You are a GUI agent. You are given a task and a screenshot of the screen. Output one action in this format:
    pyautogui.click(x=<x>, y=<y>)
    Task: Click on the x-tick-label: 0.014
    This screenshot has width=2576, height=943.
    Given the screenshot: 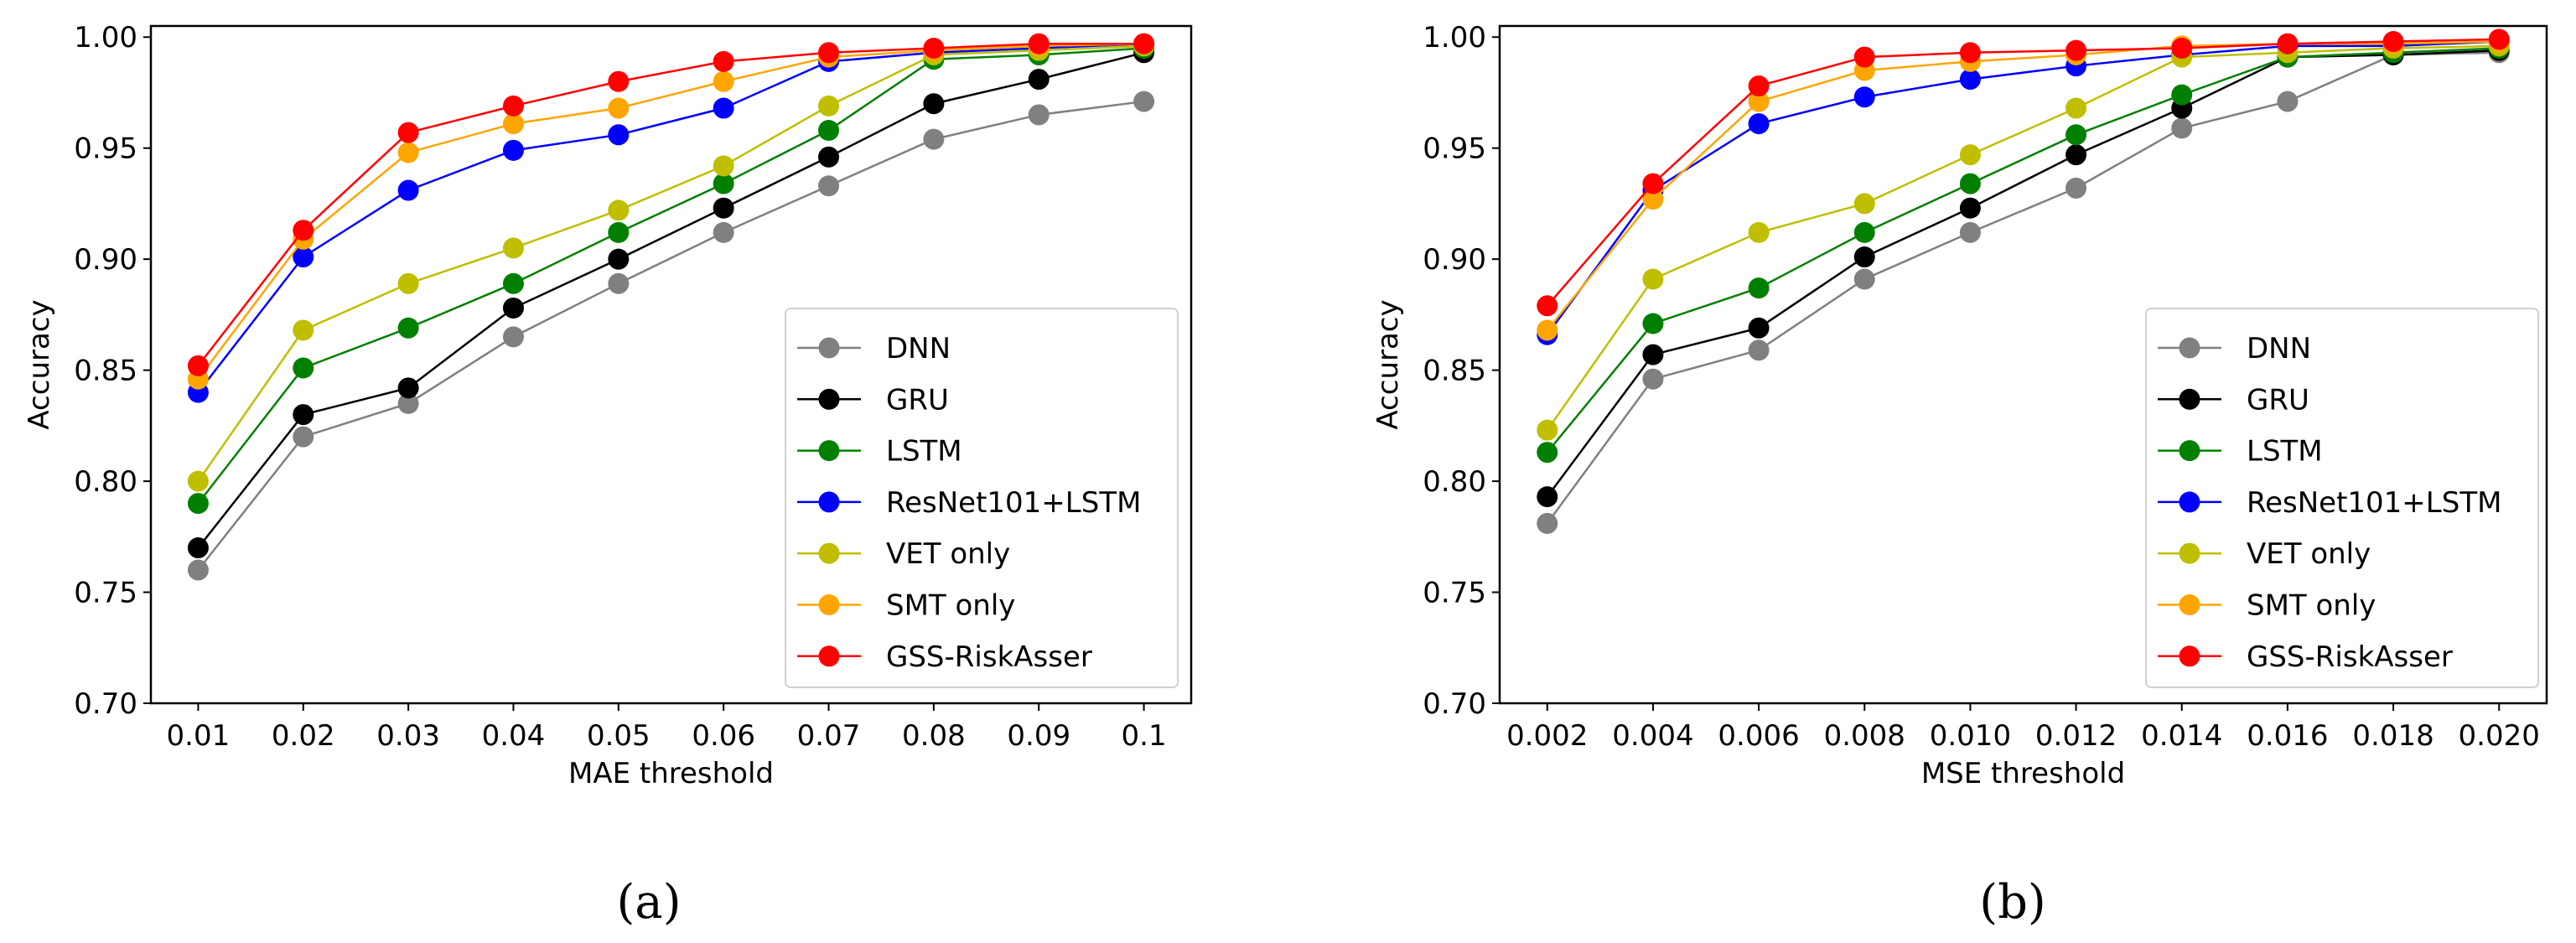 What is the action you would take?
    pyautogui.click(x=2181, y=736)
    